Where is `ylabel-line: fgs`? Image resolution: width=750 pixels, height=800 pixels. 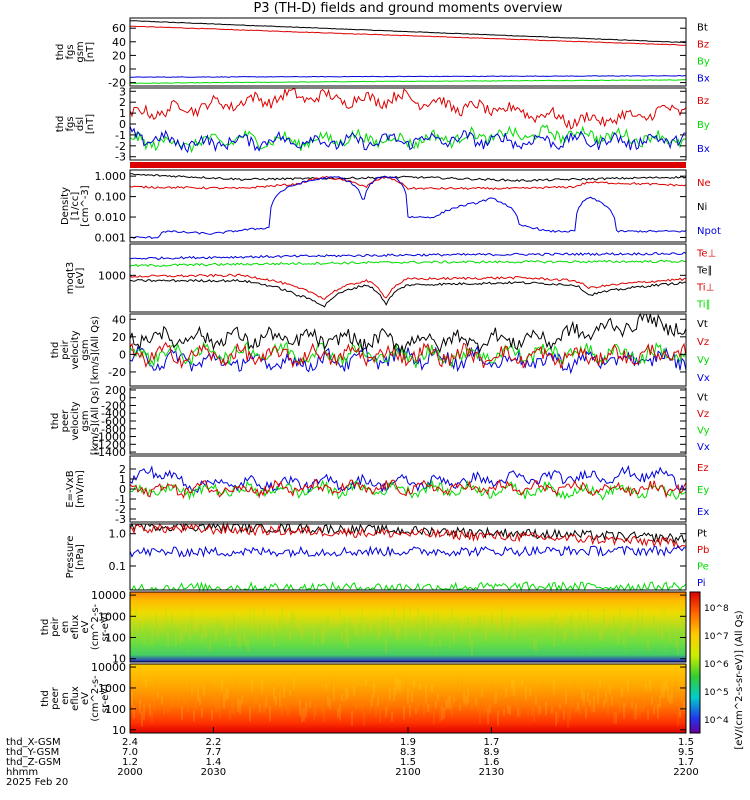
ylabel-line: fgs is located at coordinates (70, 51).